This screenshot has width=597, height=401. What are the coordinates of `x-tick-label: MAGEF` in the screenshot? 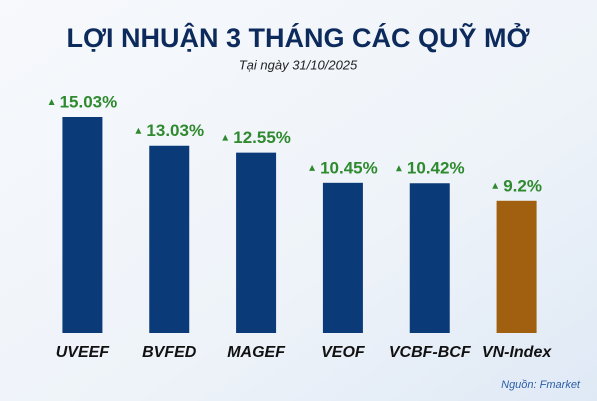 It's located at (256, 352).